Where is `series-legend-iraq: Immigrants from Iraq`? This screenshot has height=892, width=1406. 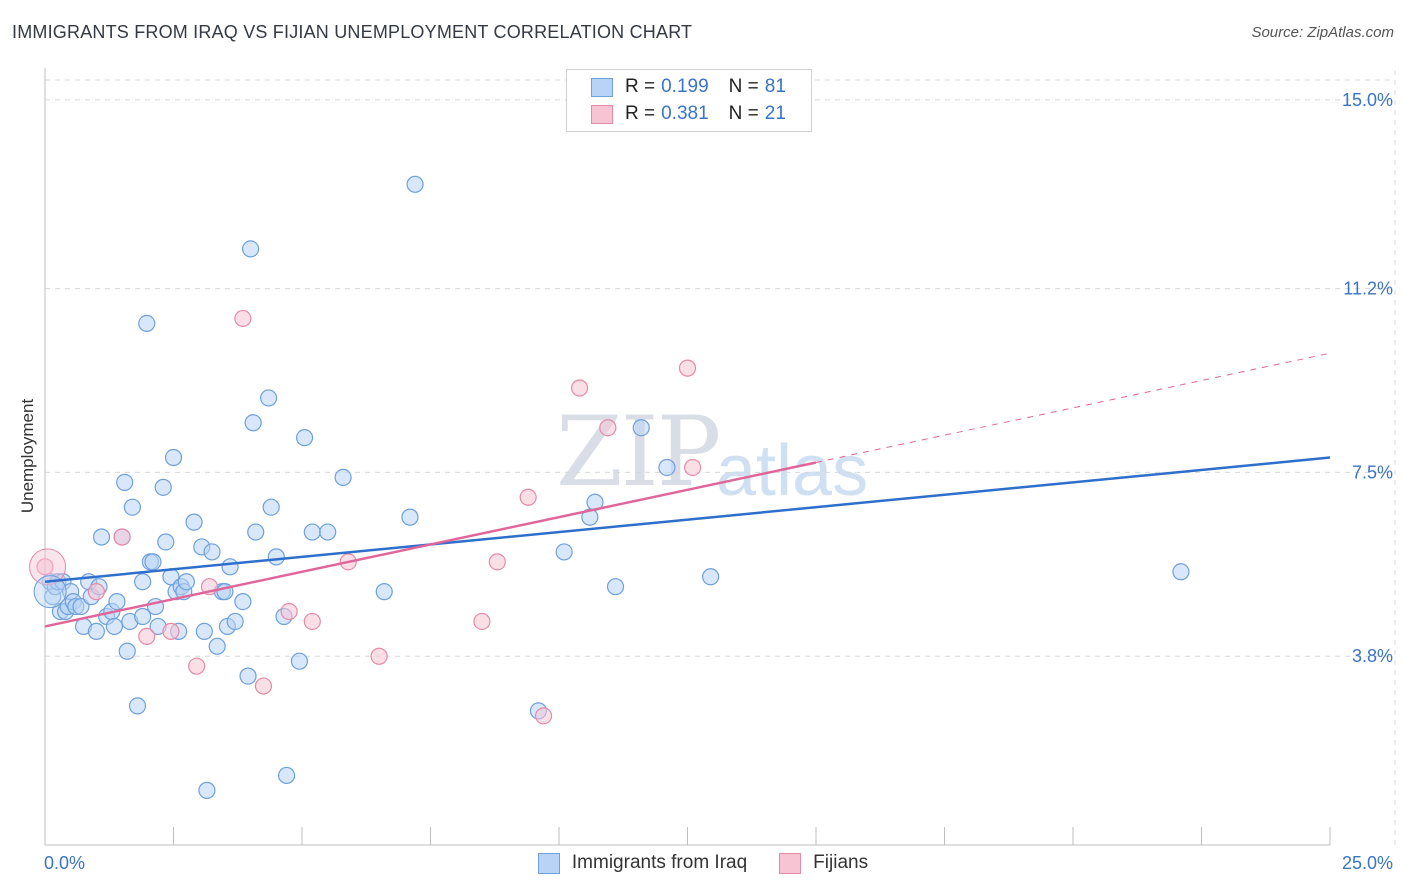
series-legend-iraq: Immigrants from Iraq is located at coordinates (642, 863).